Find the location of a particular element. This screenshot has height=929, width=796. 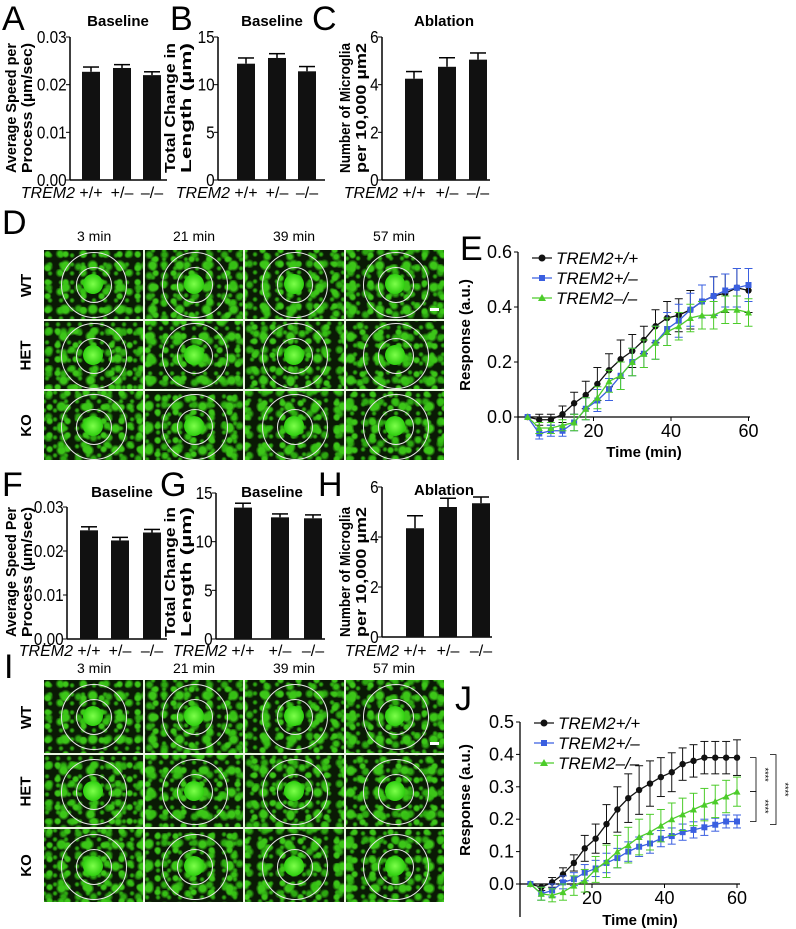

legend-label: TREM2–/– is located at coordinates (597, 298).